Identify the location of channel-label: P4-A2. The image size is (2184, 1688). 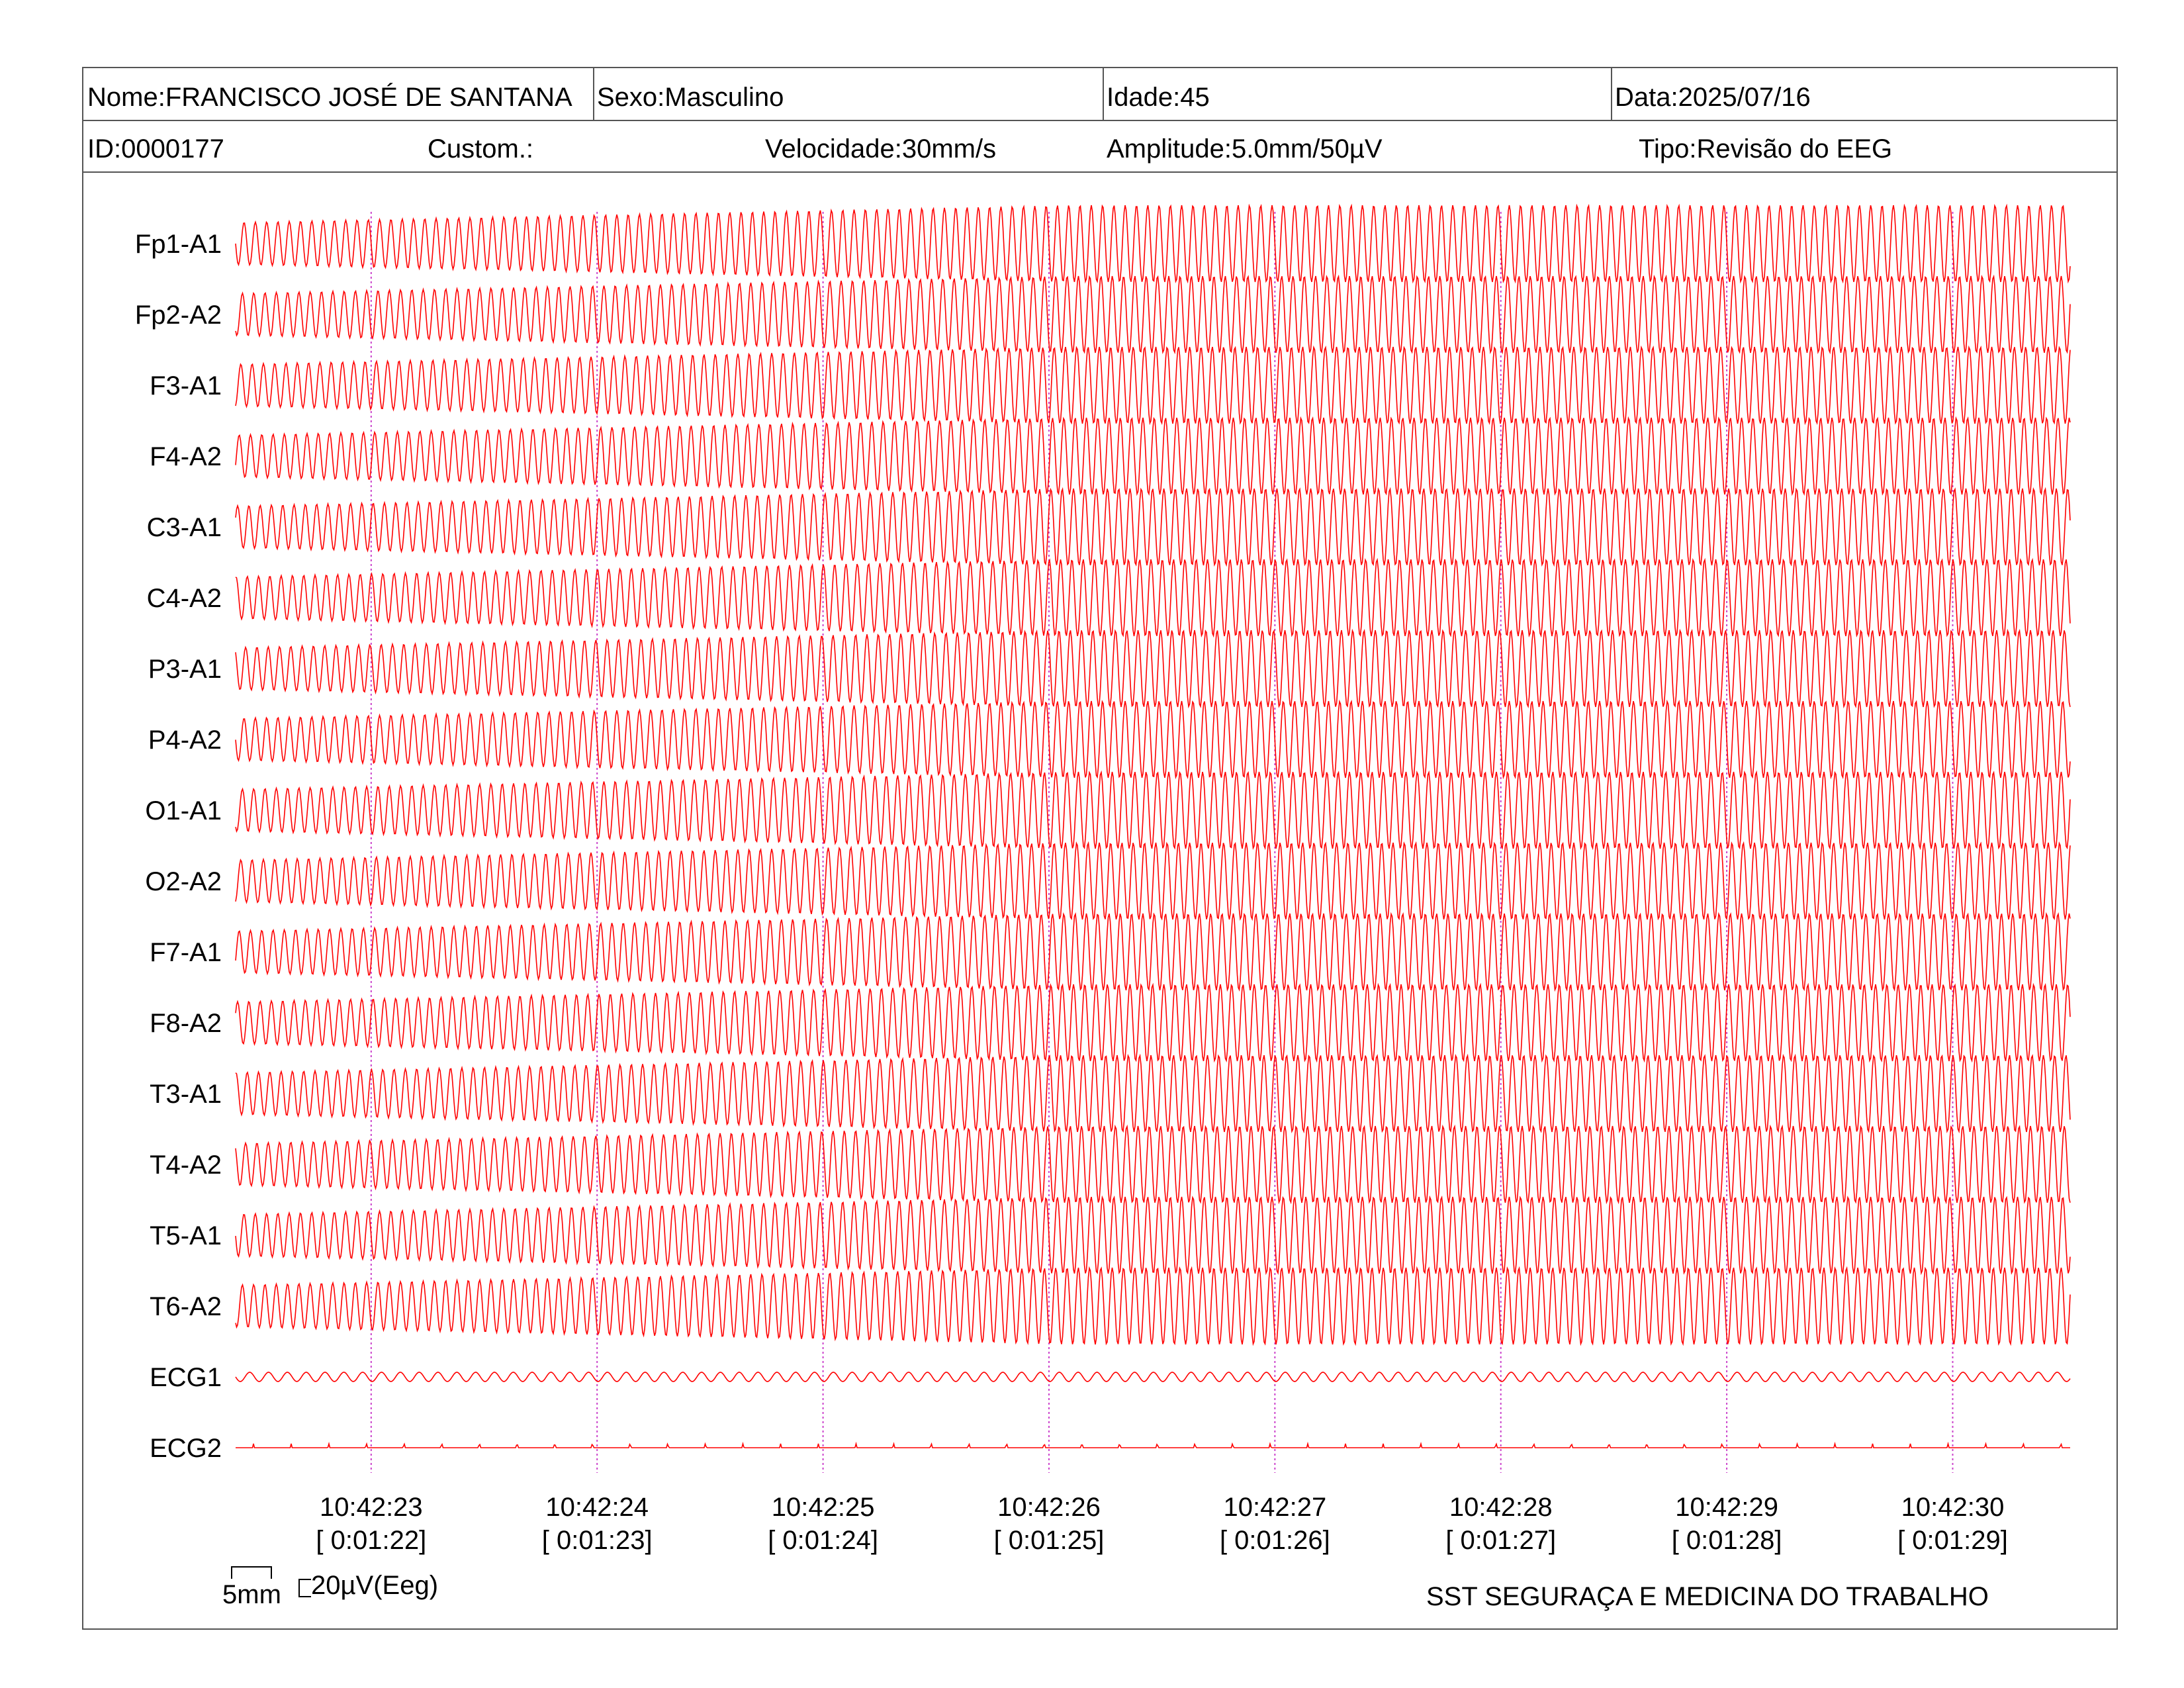
(185, 741).